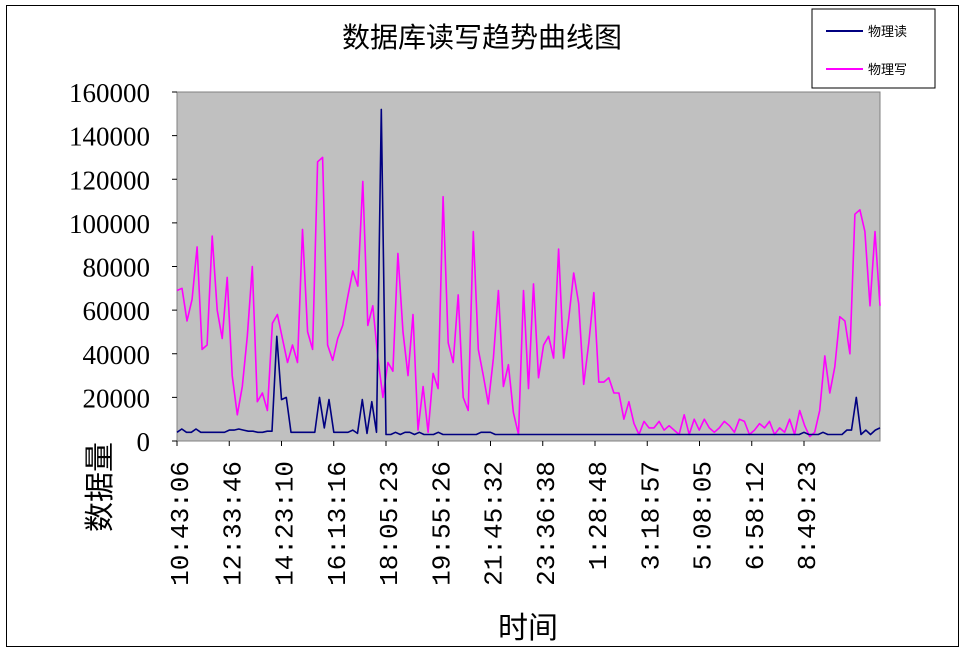 The height and width of the screenshot is (669, 967). I want to click on x-tick-label: 6:58:12, so click(756, 515).